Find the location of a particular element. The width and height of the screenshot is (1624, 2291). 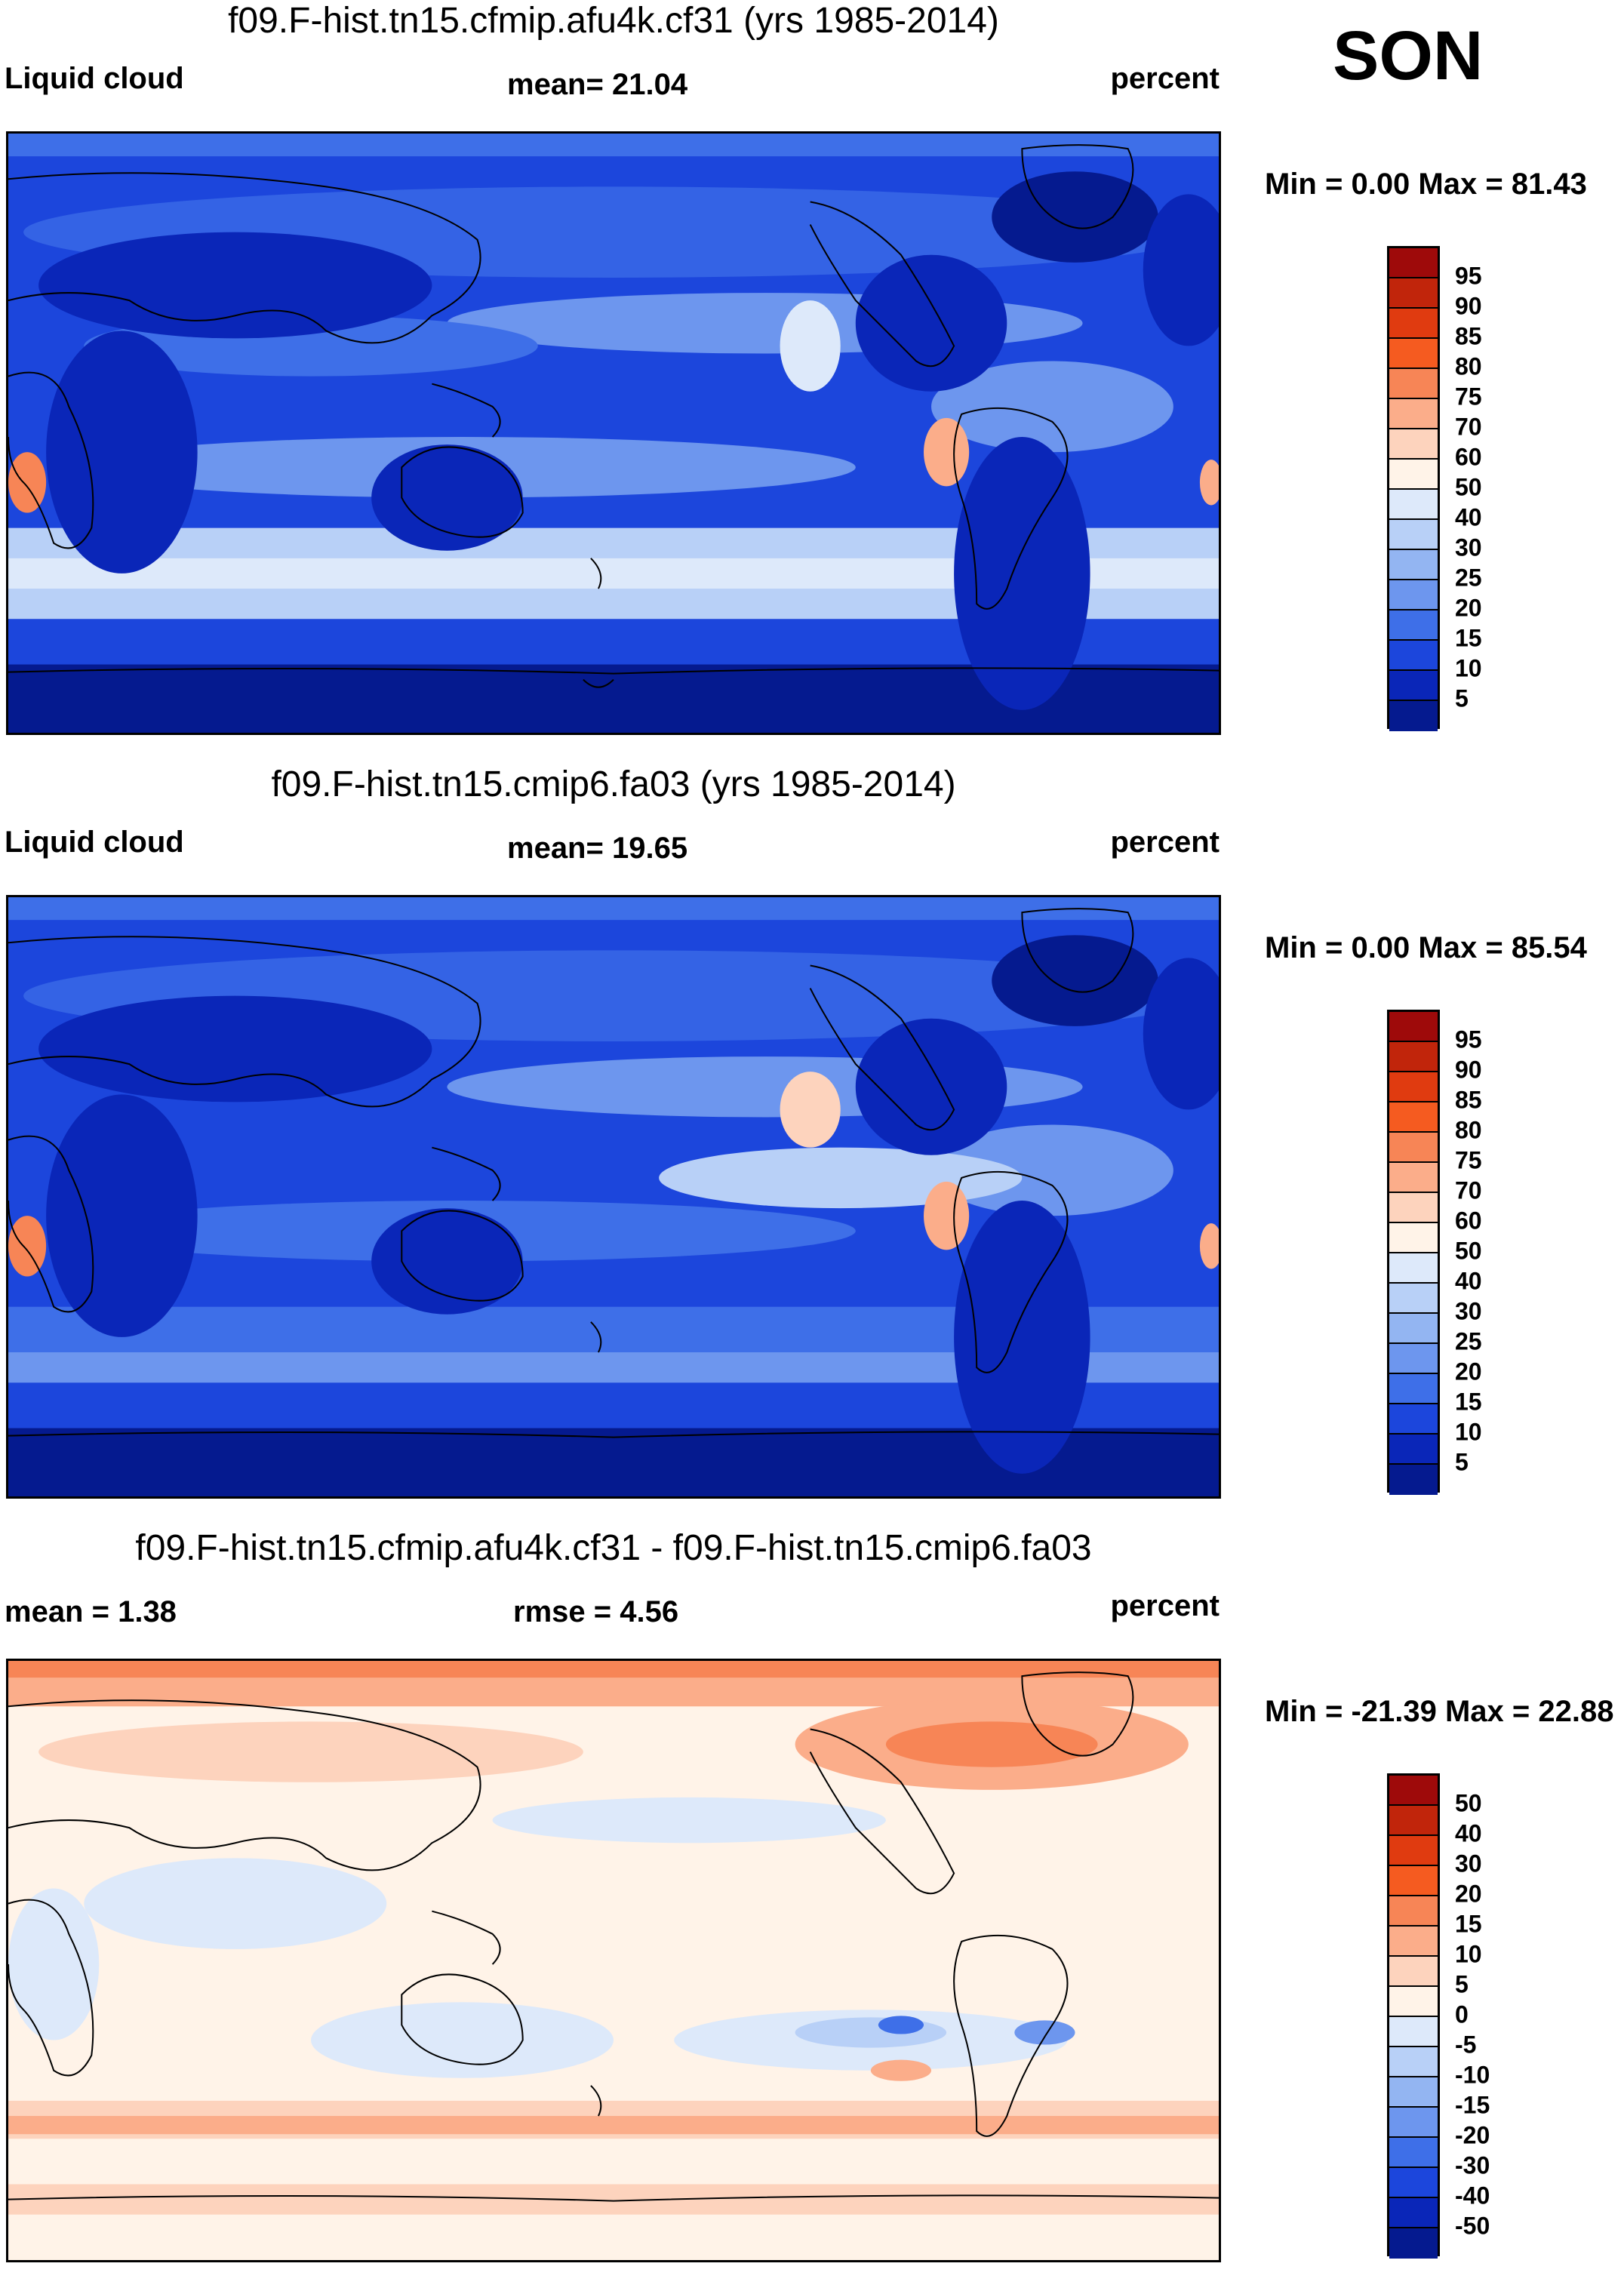

colorbar-tick-label: -30 is located at coordinates (1472, 2165).